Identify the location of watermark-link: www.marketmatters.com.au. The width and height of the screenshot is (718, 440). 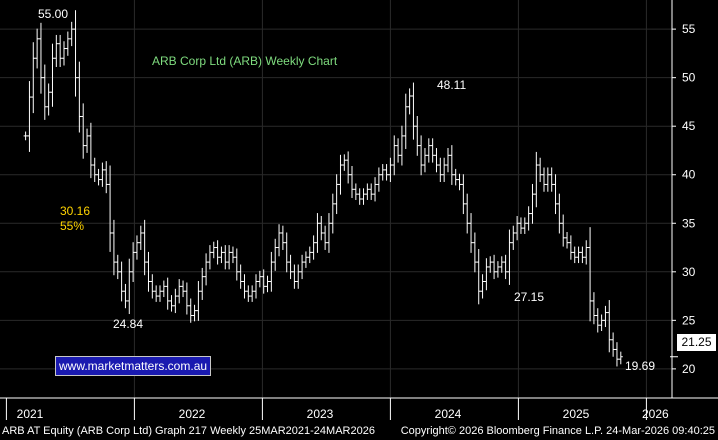
(133, 366).